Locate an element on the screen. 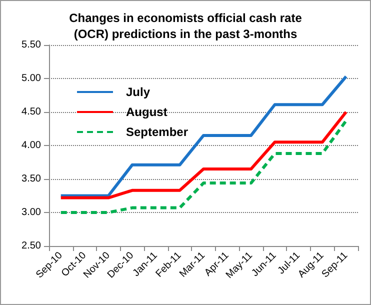 The width and height of the screenshot is (371, 305). legend-label: August is located at coordinates (147, 112).